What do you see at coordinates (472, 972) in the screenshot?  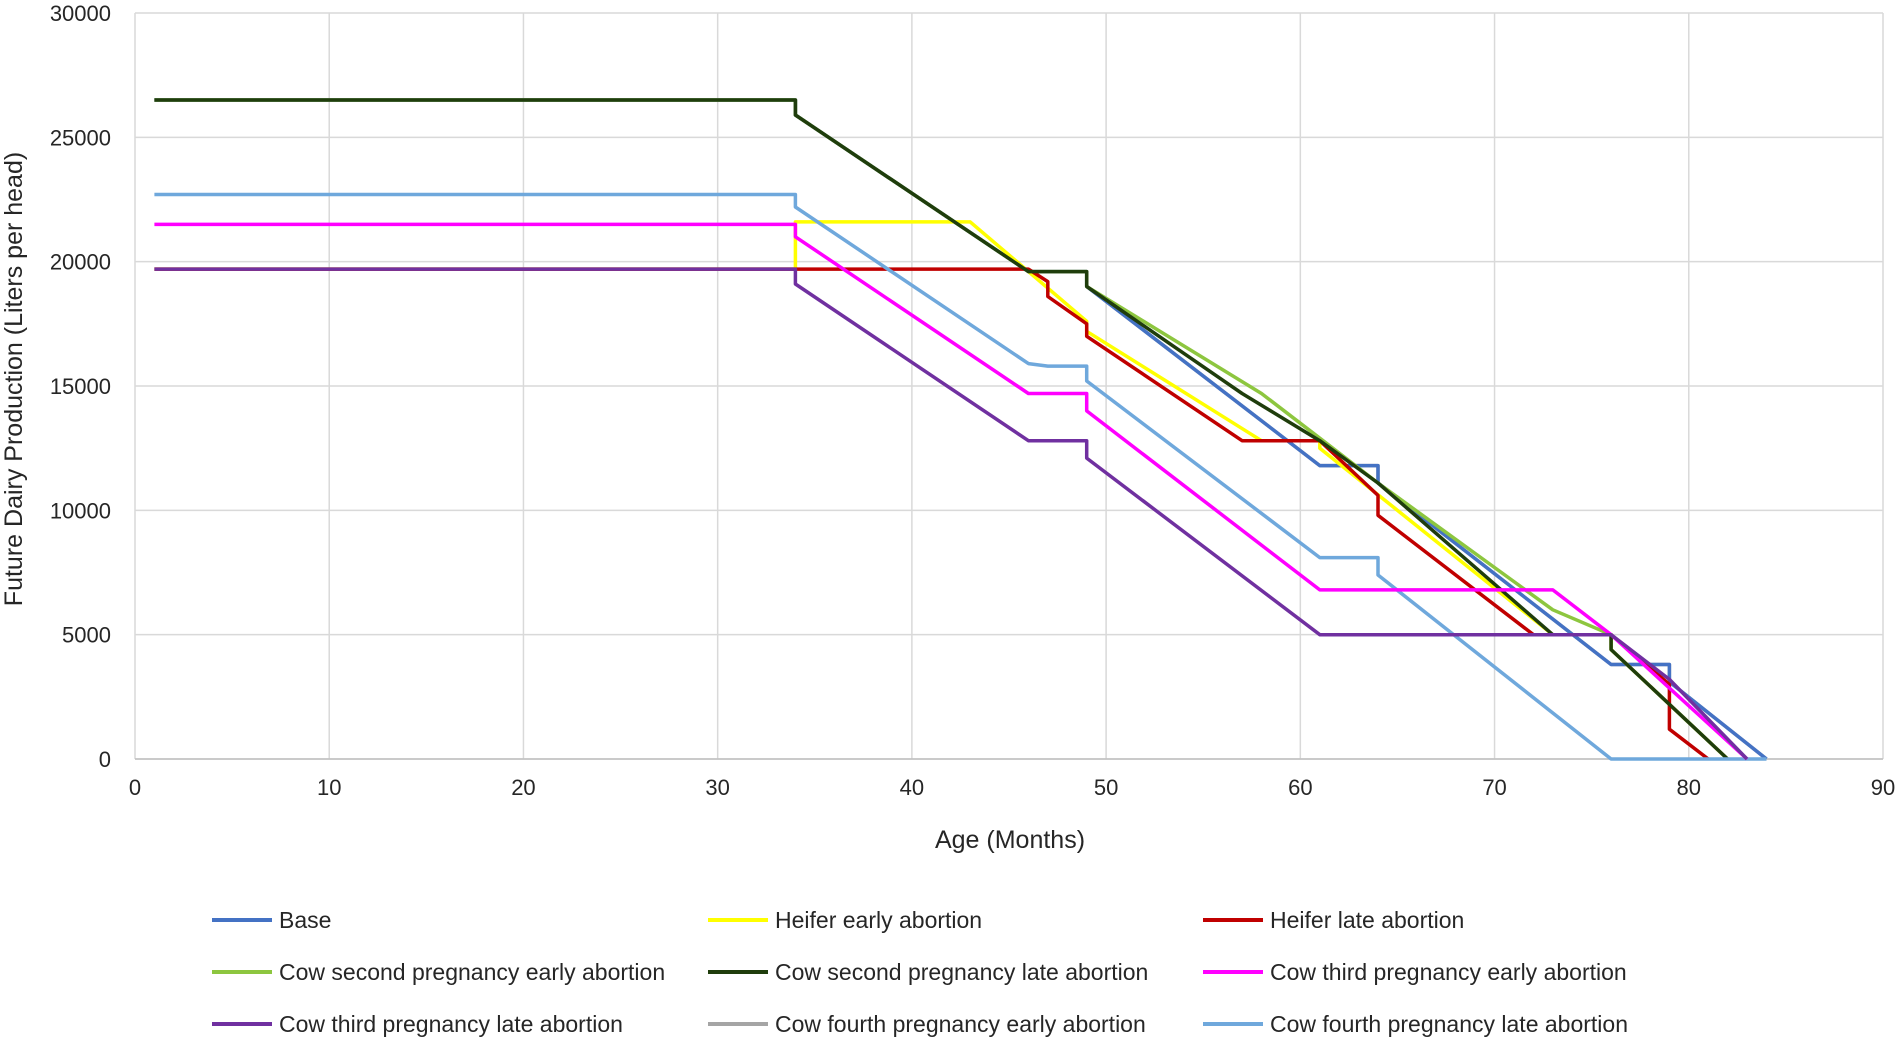 I see `legend-label: Cow second pregnancy early abortion` at bounding box center [472, 972].